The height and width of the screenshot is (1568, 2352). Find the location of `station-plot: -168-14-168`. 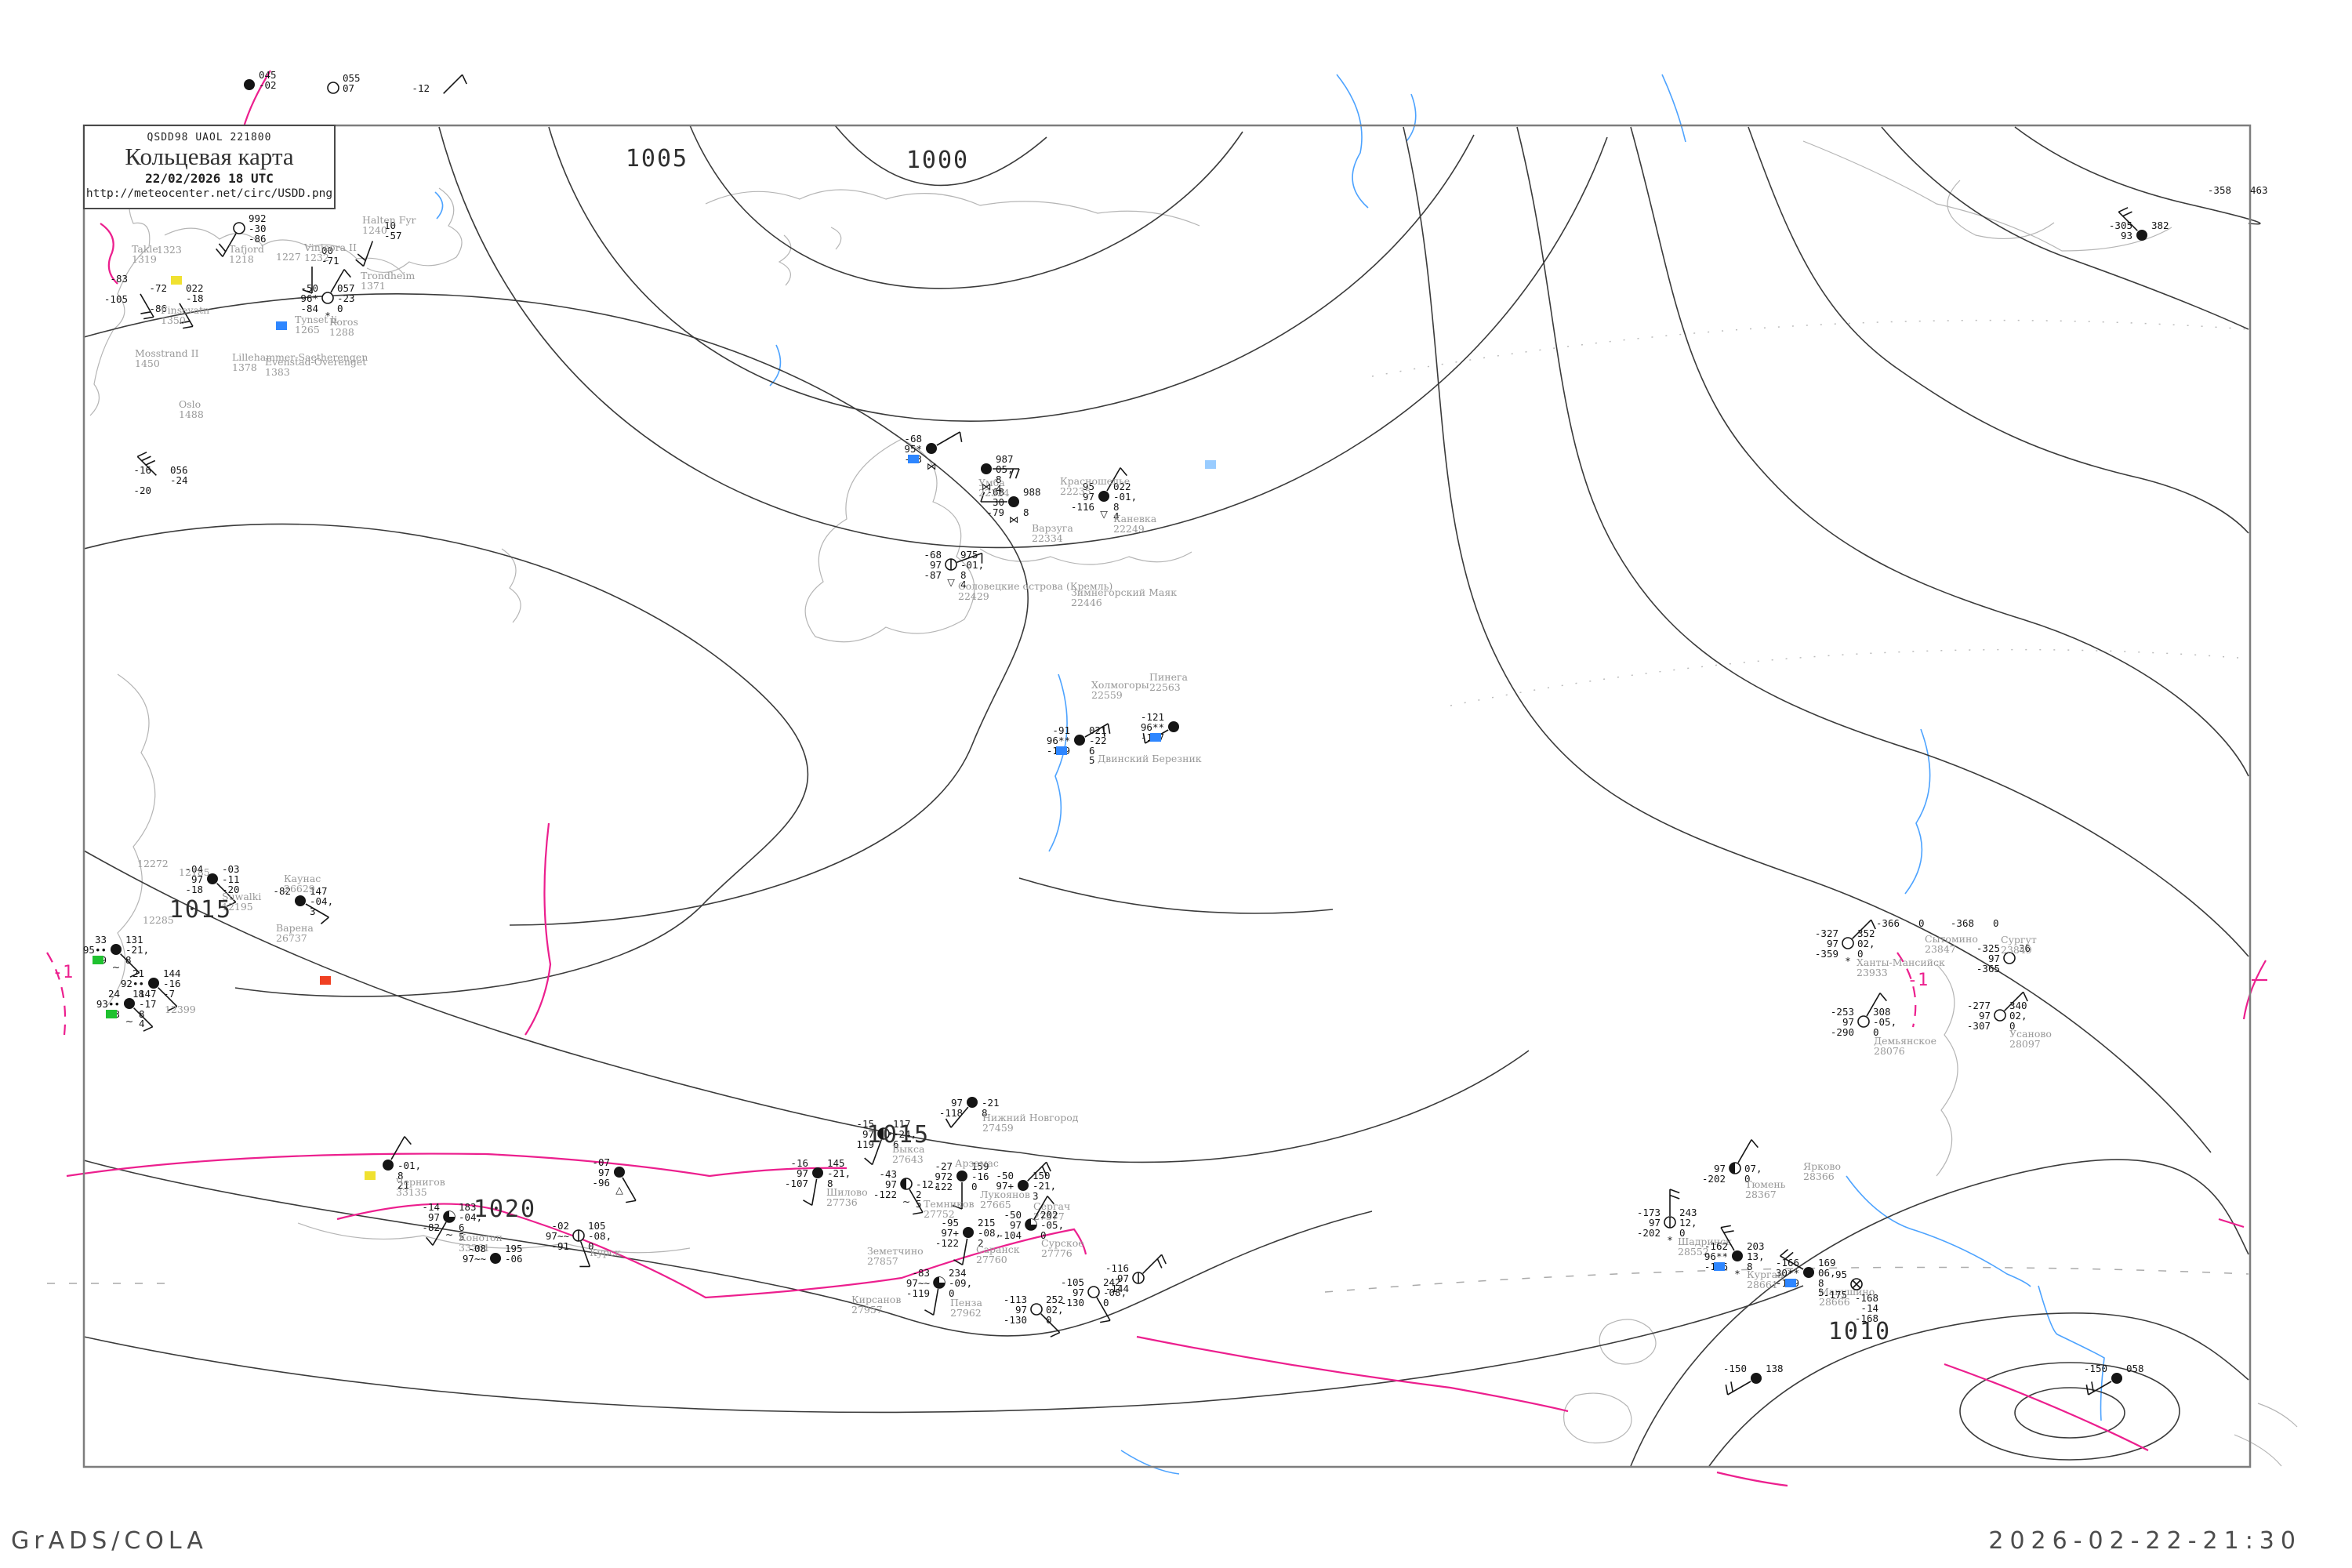

station-plot: -168-14-168 is located at coordinates (1866, 1308).